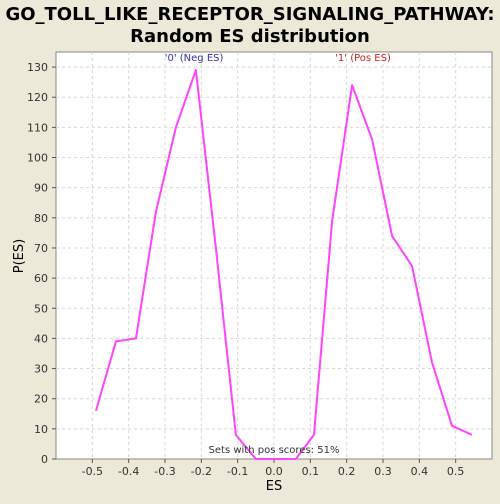  Describe the element at coordinates (250, 36) in the screenshot. I see `chart-title-line2: Random ES distribution` at that location.